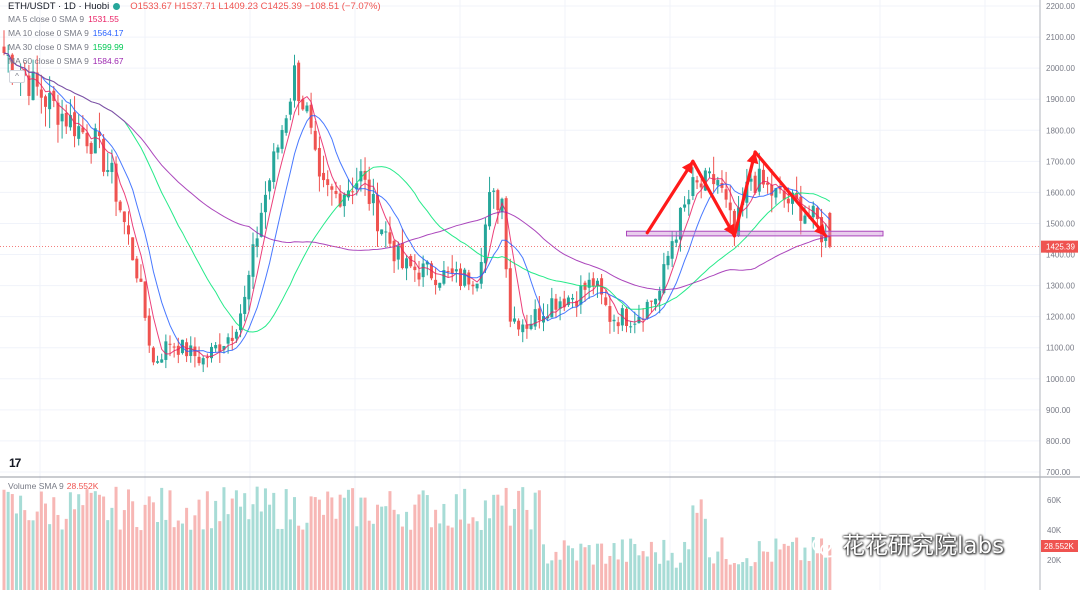  Describe the element at coordinates (15, 463) in the screenshot. I see `tradingview-logo-icon: 17` at that location.